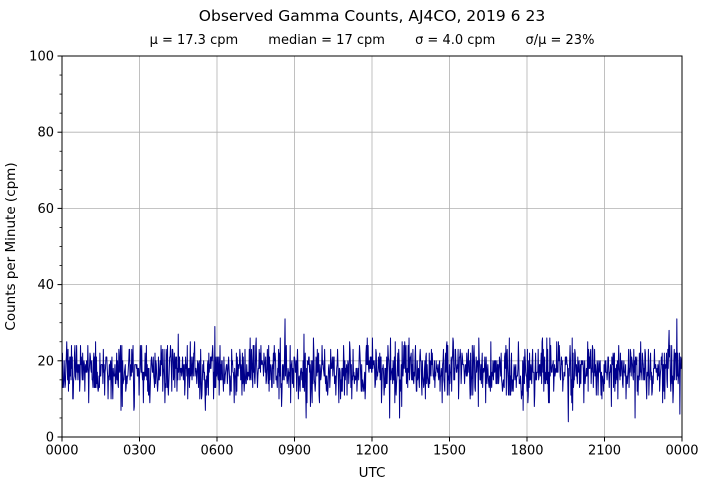 The image size is (705, 489). I want to click on x-axis-label: UTC, so click(372, 473).